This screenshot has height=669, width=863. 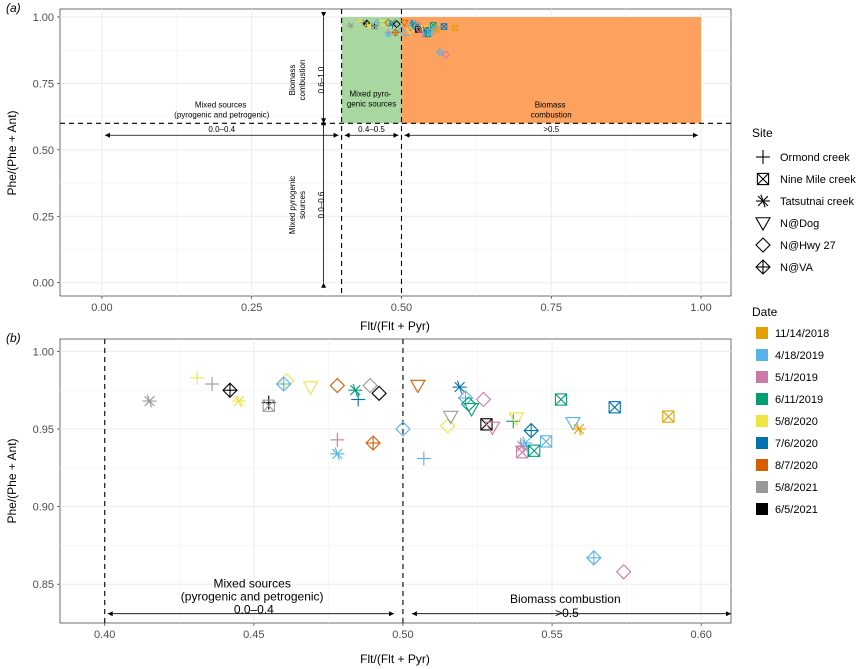 I want to click on legend-date-title: Date, so click(x=765, y=312).